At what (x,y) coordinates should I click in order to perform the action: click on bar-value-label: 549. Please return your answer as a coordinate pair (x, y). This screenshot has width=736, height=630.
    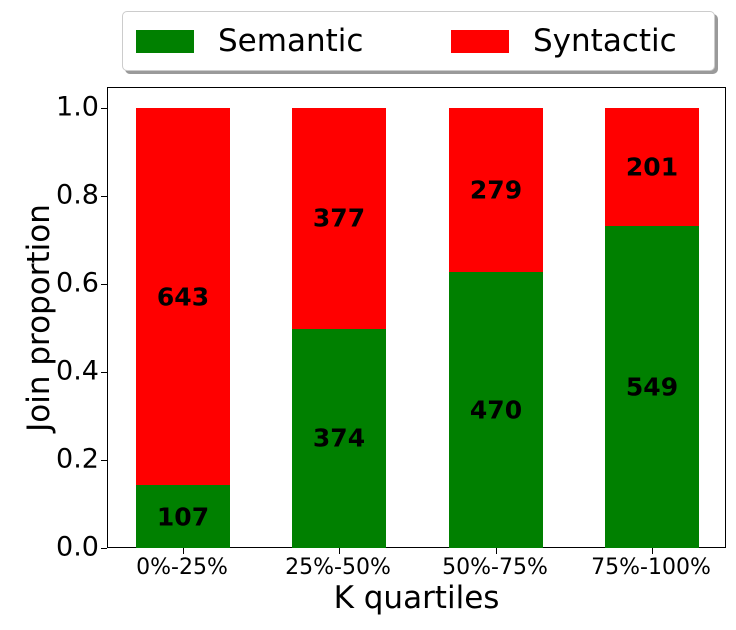
    Looking at the image, I should click on (652, 387).